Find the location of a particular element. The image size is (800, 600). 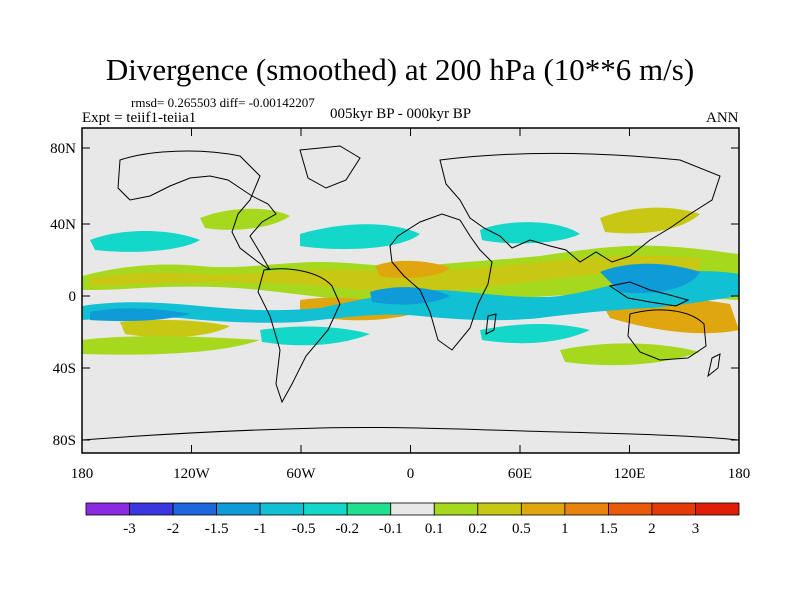

lat-tick-label: 80N is located at coordinates (63, 149).